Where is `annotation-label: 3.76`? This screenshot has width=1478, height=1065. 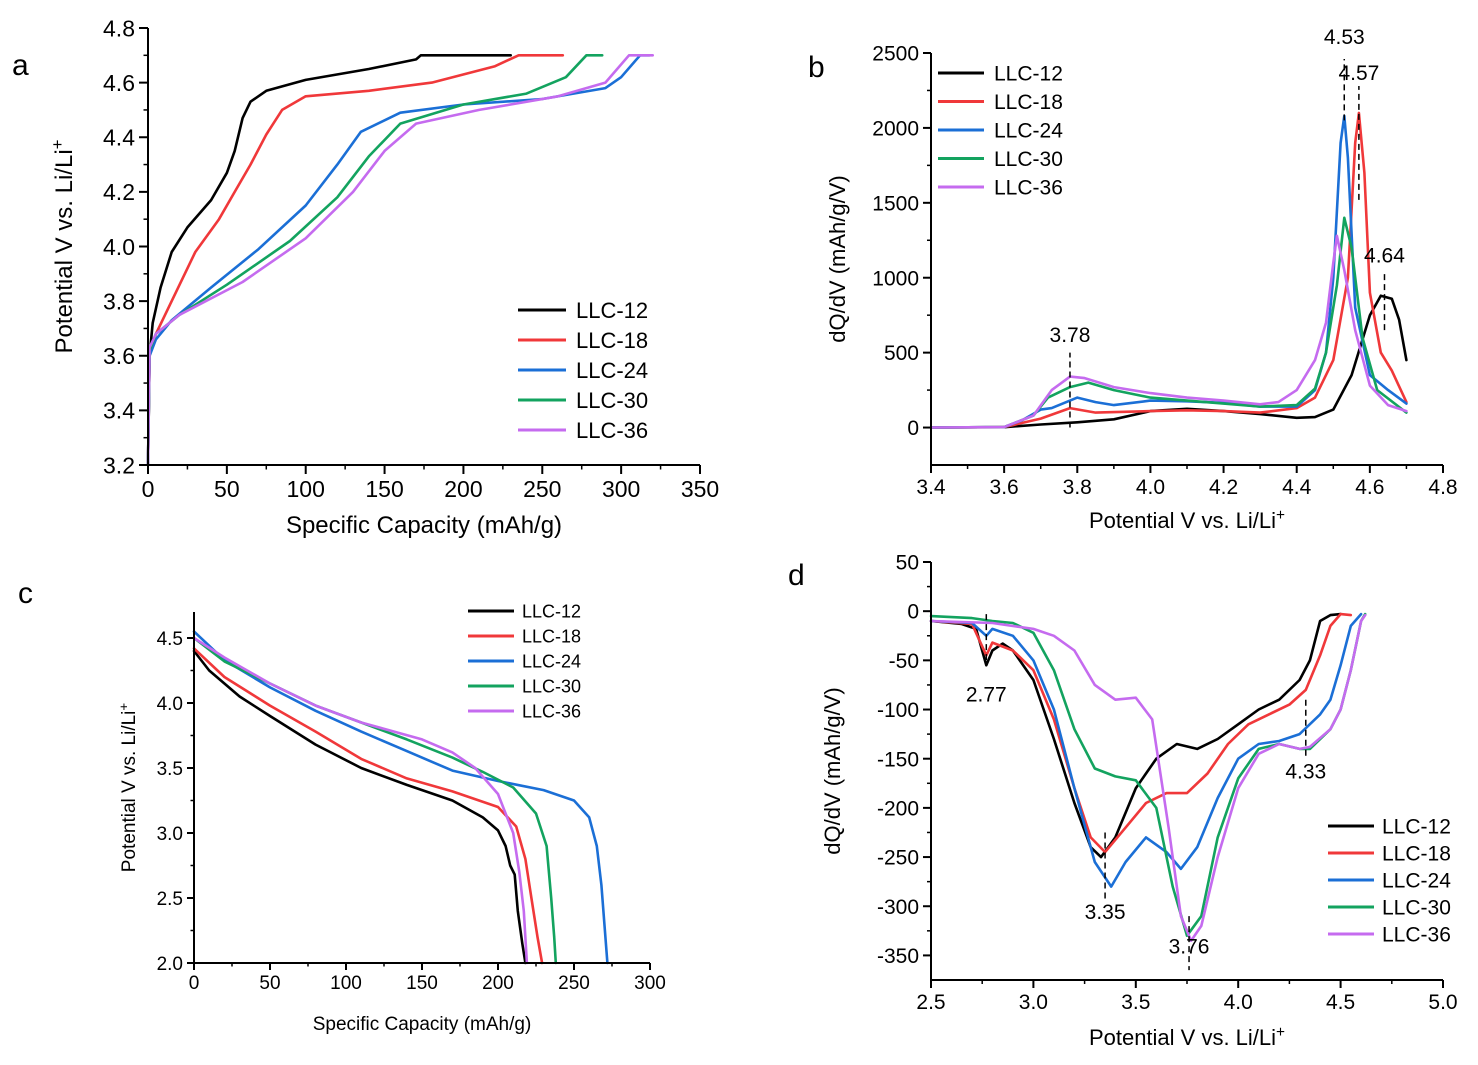
annotation-label: 3.76 is located at coordinates (1189, 946).